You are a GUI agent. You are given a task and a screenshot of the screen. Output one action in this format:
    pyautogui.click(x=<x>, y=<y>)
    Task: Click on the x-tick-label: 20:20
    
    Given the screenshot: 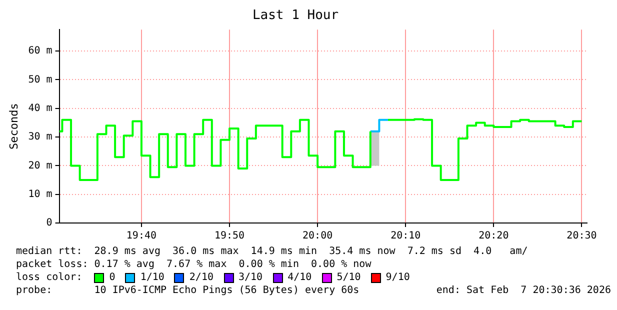 What is the action you would take?
    pyautogui.click(x=493, y=236)
    